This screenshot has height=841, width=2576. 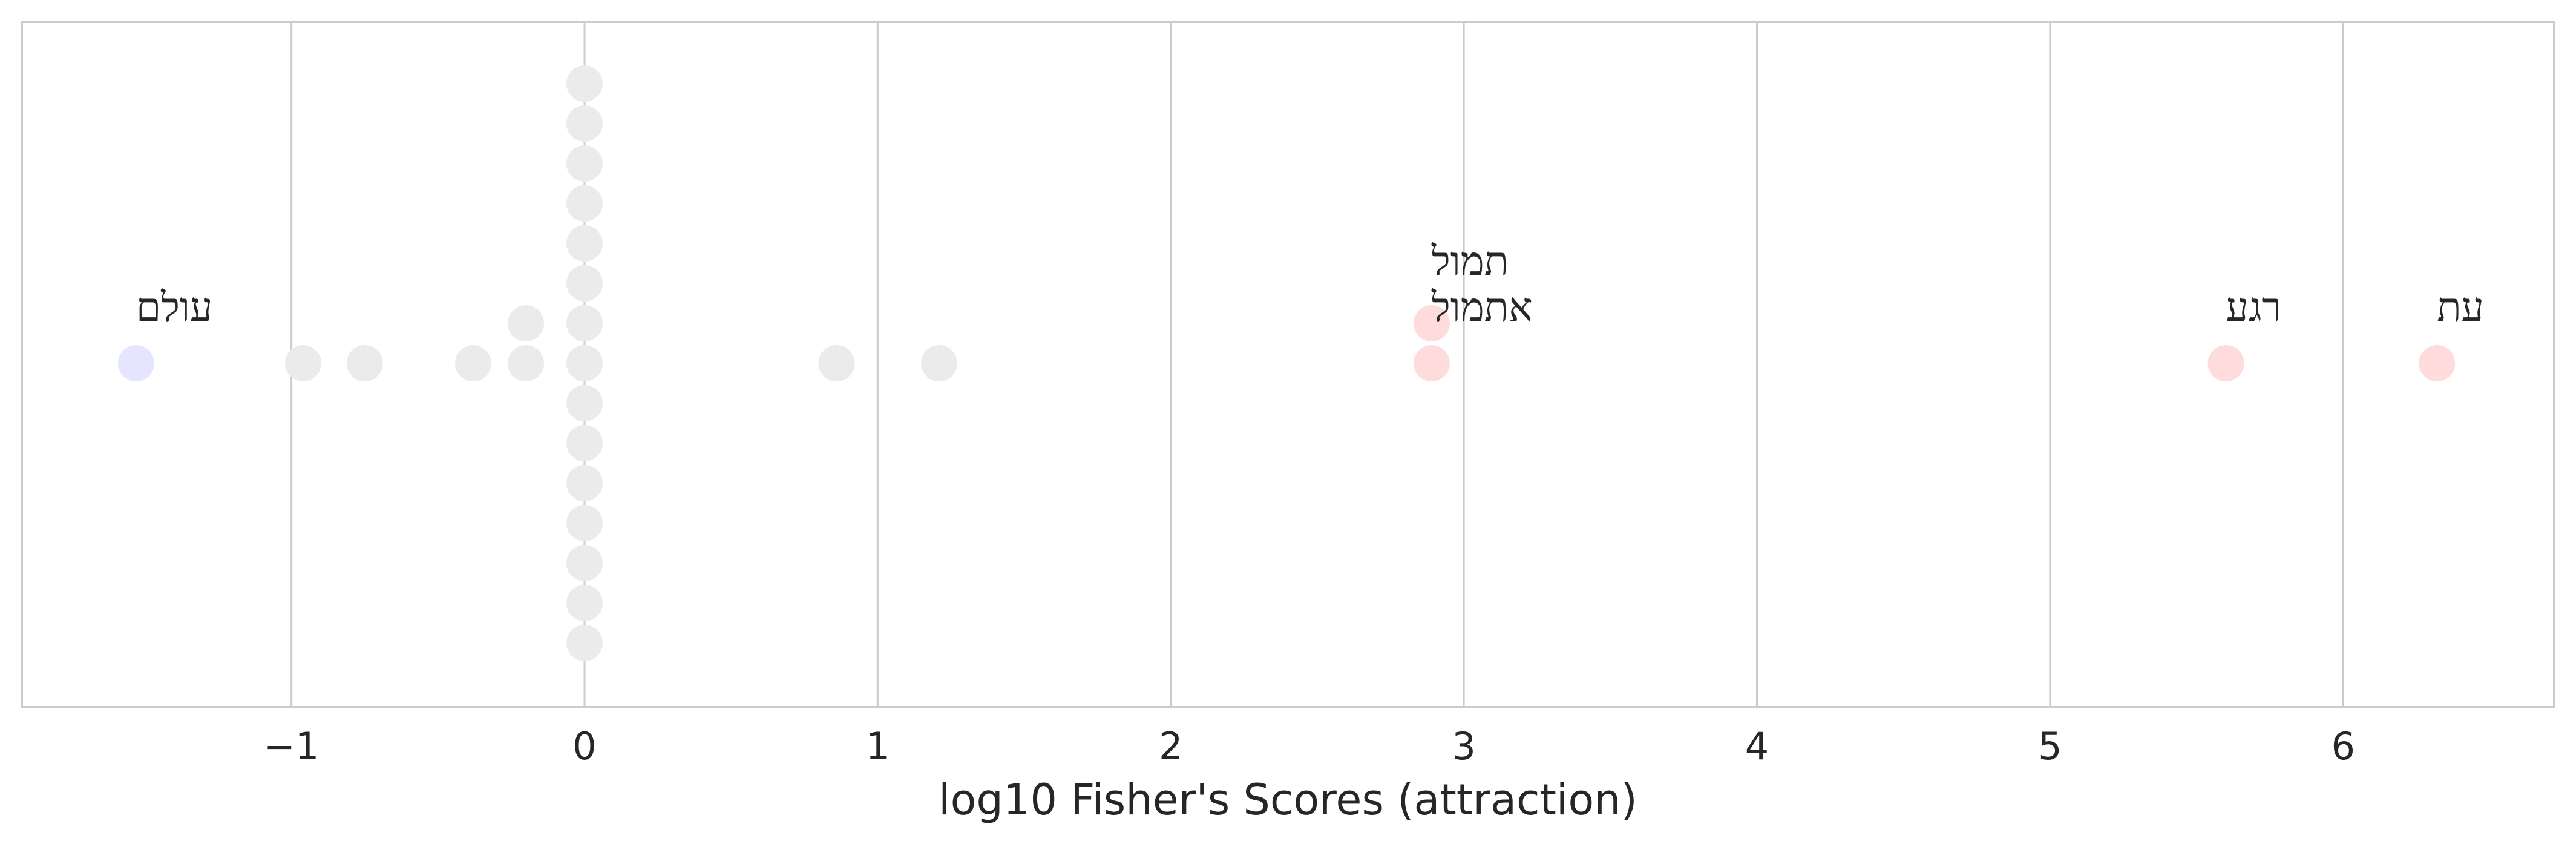 I want to click on x-tick-label: 3, so click(x=1463, y=746).